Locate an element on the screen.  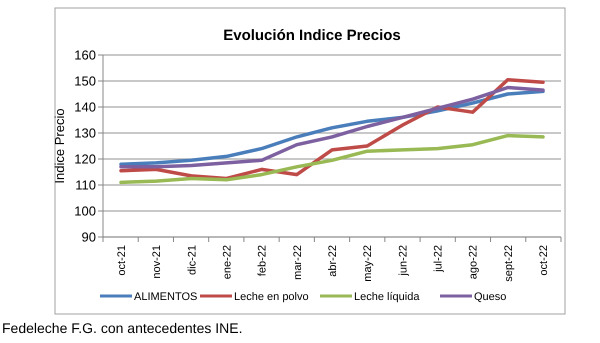
x-tick-label: jul-22 is located at coordinates (438, 259).